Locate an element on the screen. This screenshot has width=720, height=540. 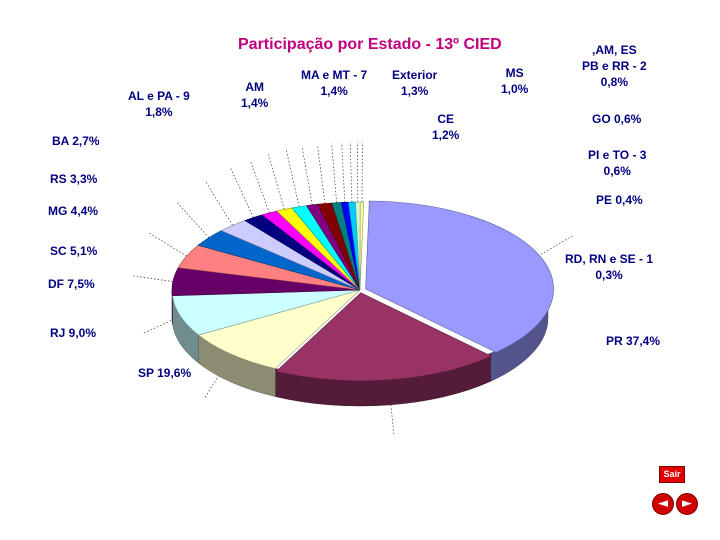
label-am-es-pb-rr: ,AM, ES PB e RR - 2 0,8% is located at coordinates (614, 66).